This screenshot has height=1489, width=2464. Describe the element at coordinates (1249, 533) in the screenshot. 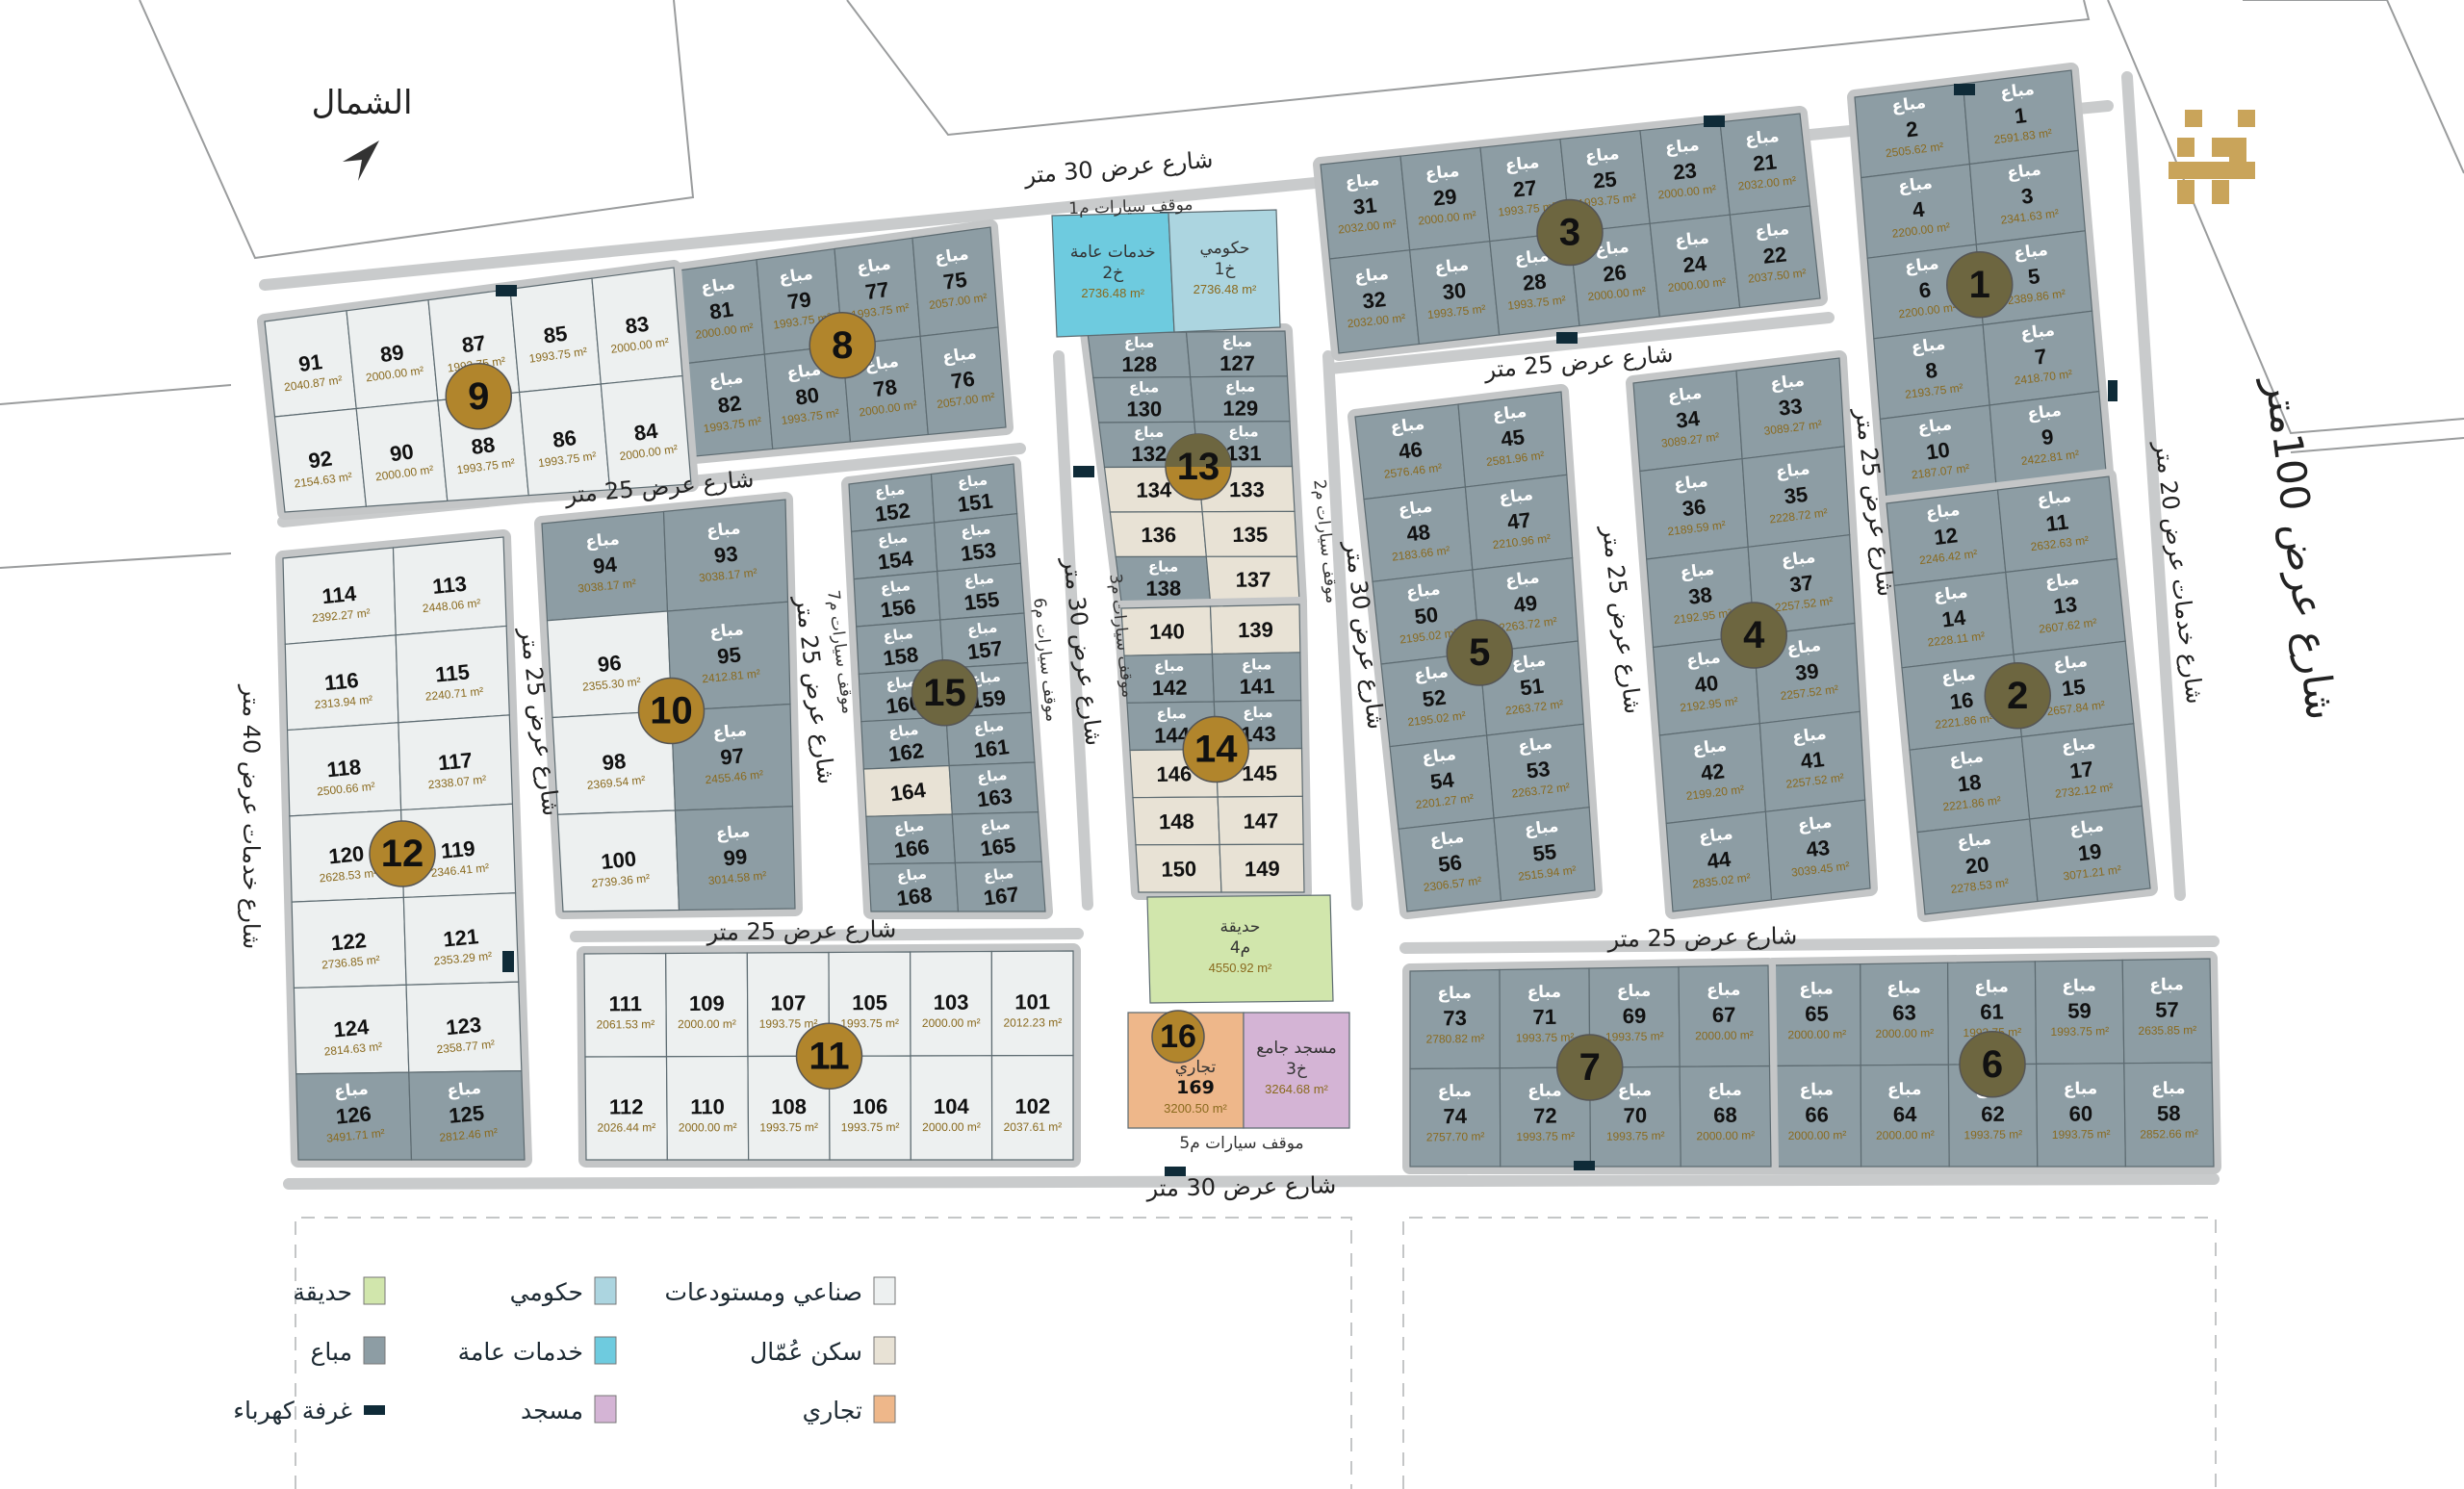

I see `plot: 135` at that location.